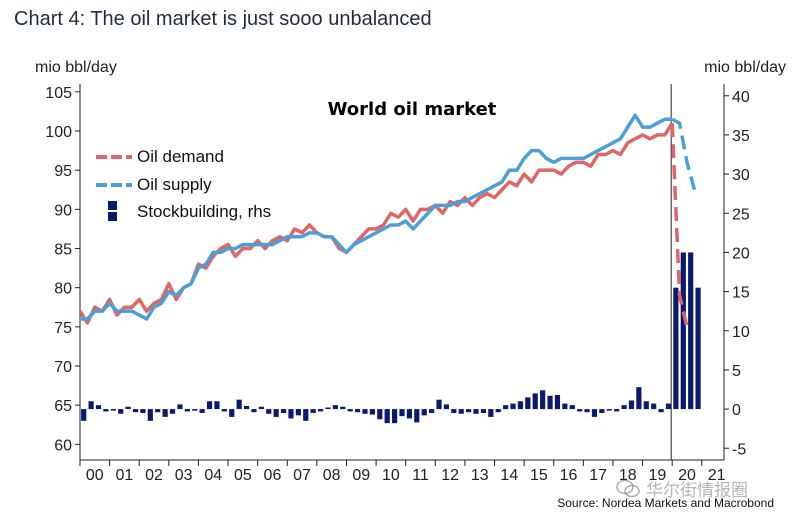 The width and height of the screenshot is (800, 522). What do you see at coordinates (95, 475) in the screenshot?
I see `x-tick-label: 00` at bounding box center [95, 475].